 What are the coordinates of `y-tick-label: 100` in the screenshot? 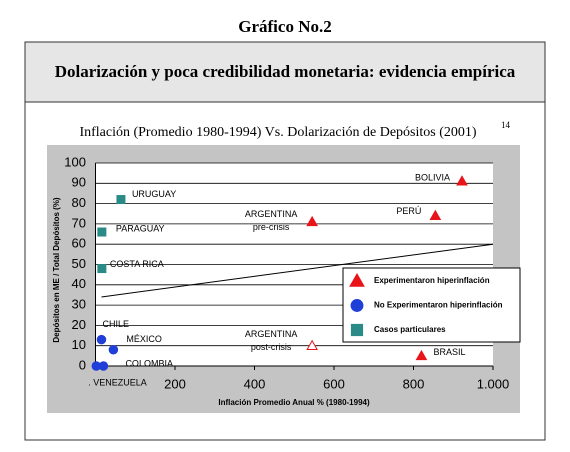 It's located at (75, 161).